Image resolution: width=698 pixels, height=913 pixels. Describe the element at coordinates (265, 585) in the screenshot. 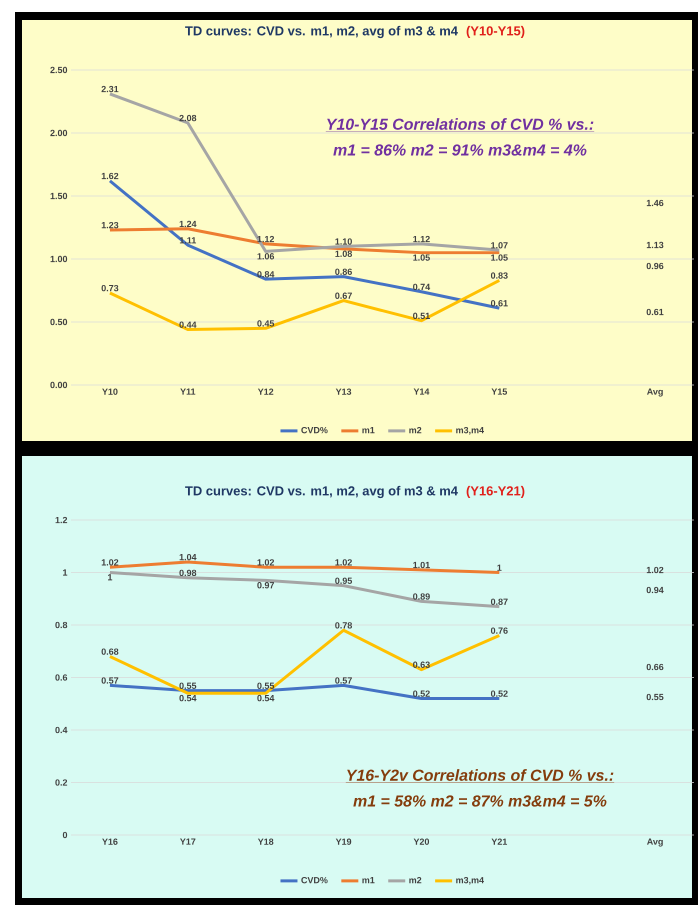

I see `data-label: 0.97` at that location.